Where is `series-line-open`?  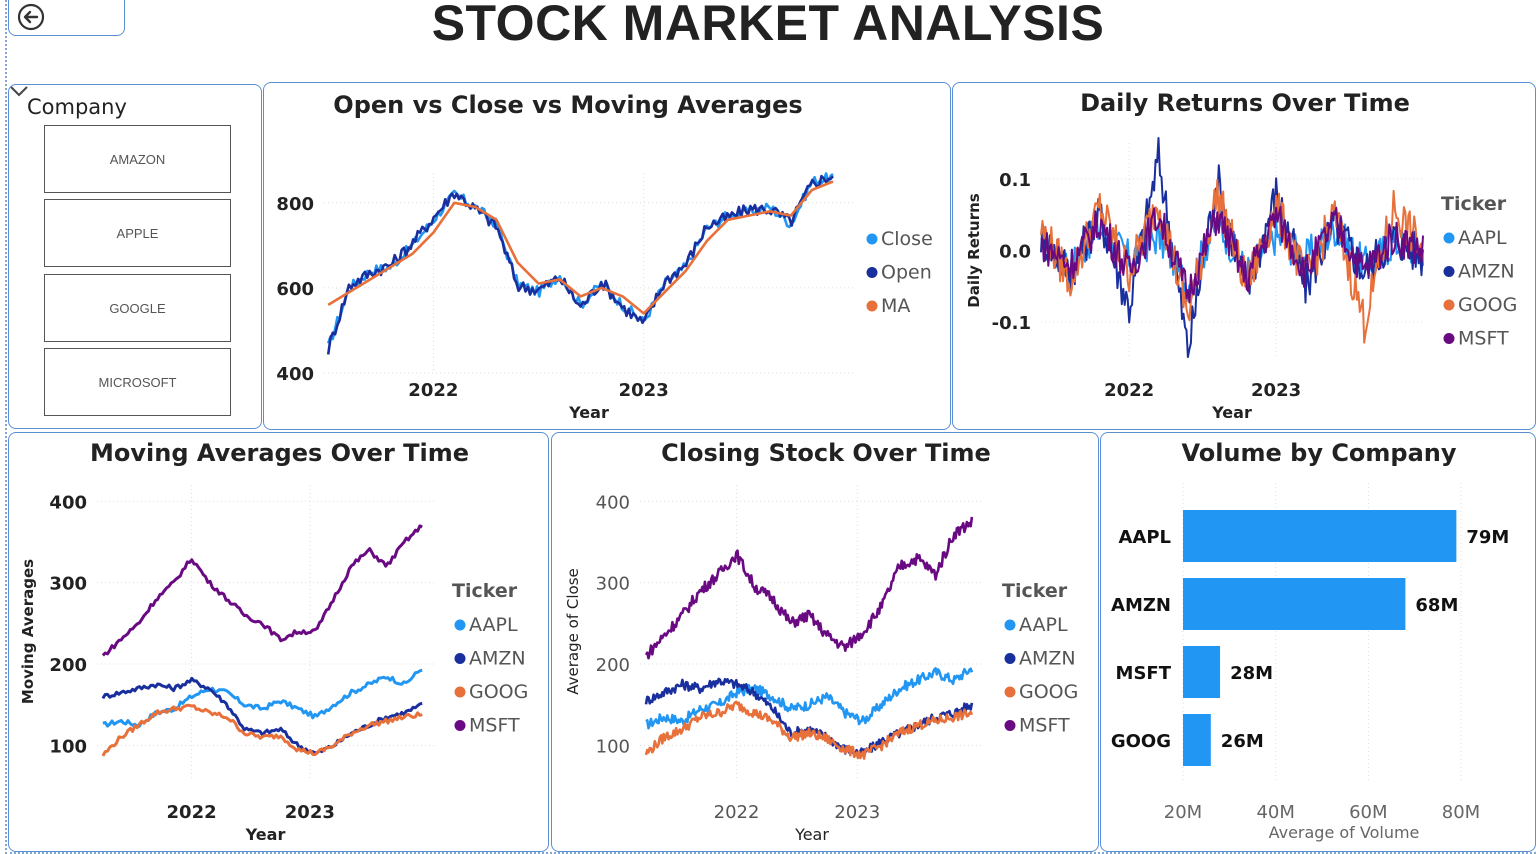 series-line-open is located at coordinates (580, 264).